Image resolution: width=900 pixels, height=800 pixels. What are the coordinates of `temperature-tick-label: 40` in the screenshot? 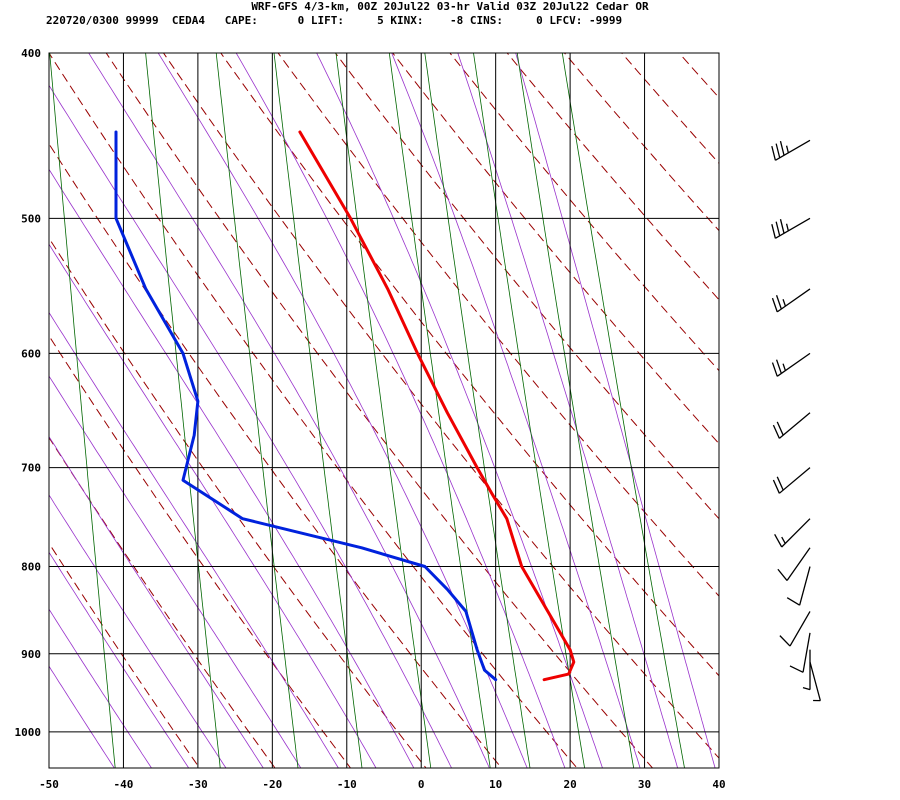 It's located at (718, 784).